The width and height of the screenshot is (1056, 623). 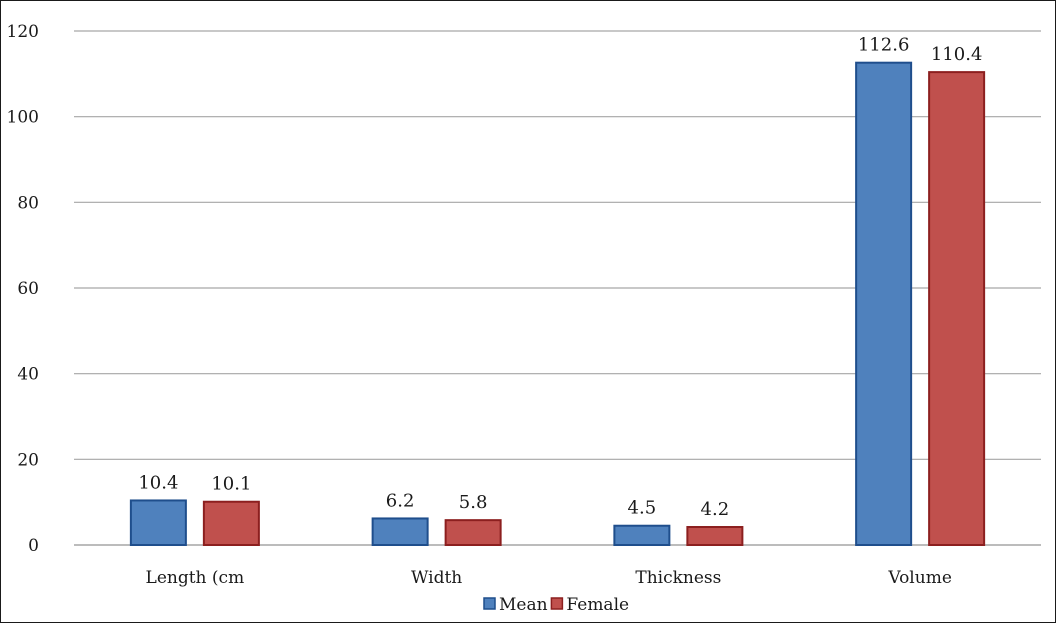 What do you see at coordinates (158, 482) in the screenshot?
I see `data-label: 10.4` at bounding box center [158, 482].